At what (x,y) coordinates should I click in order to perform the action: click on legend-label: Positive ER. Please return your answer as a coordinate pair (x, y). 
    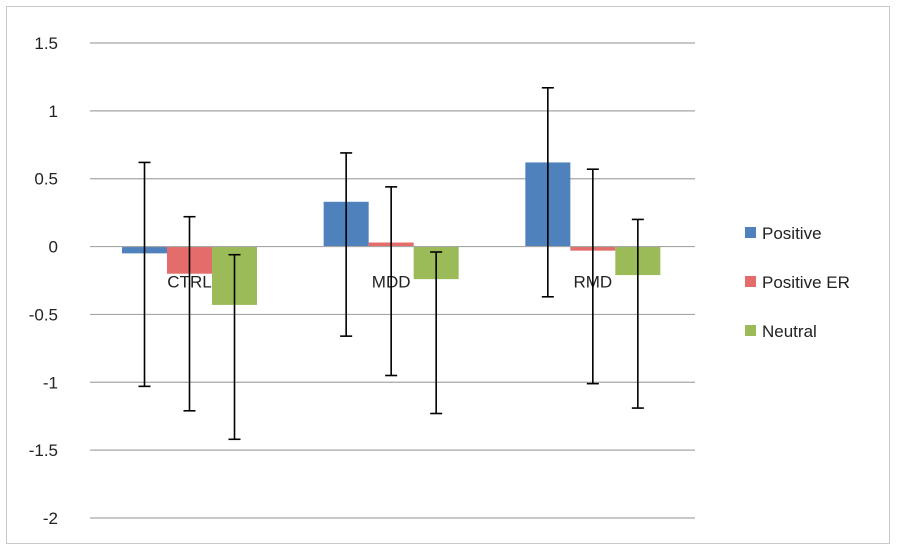
    Looking at the image, I should click on (806, 282).